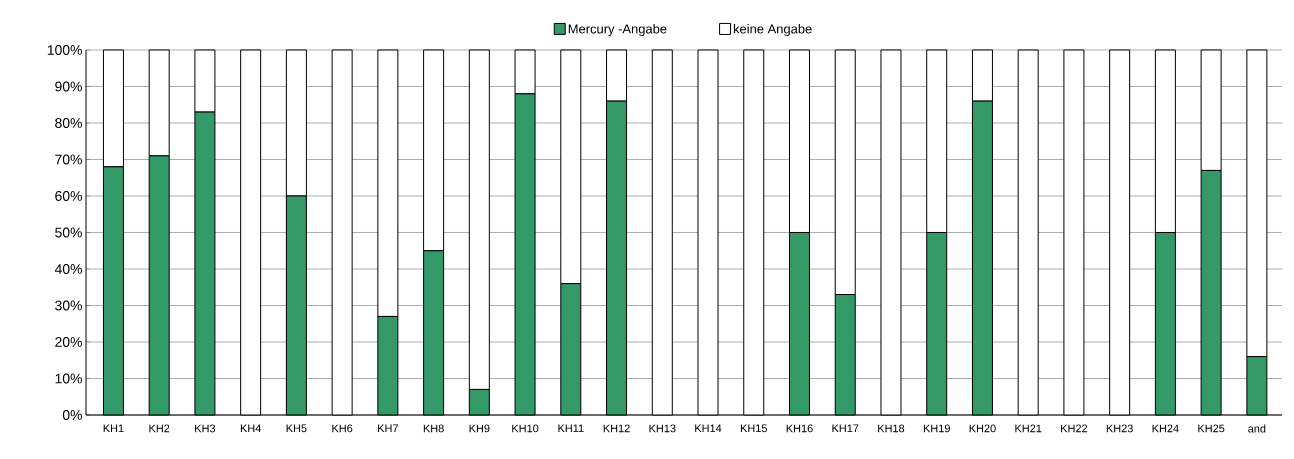  I want to click on x-tick-label: KH14, so click(708, 428).